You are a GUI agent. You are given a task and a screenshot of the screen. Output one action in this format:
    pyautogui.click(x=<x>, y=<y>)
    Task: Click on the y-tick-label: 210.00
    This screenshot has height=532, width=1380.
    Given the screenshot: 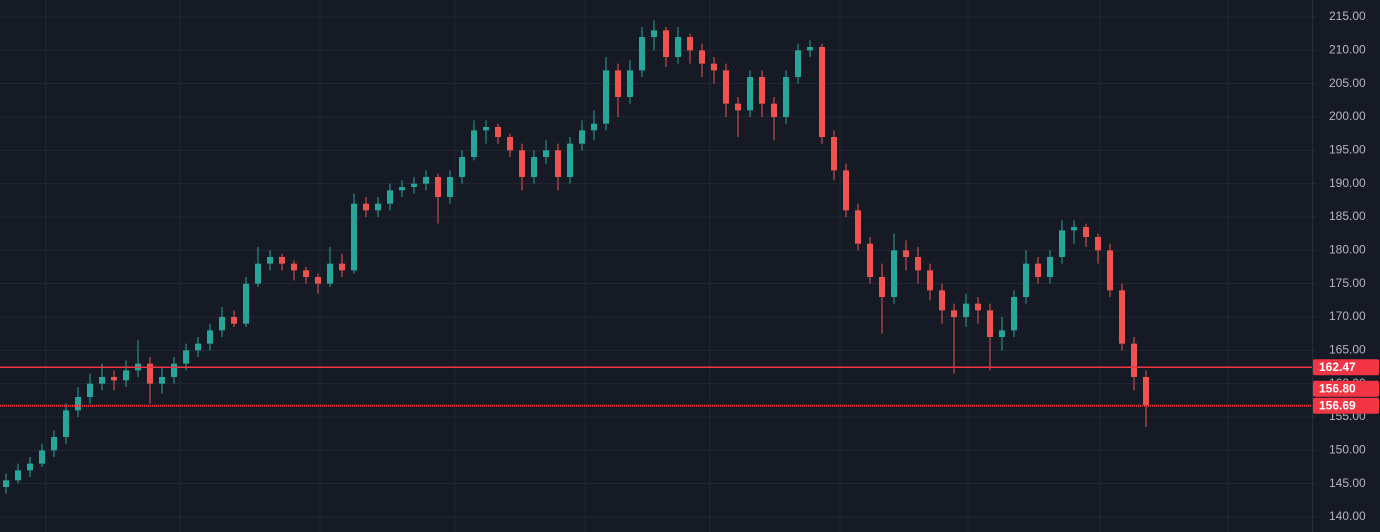 What is the action you would take?
    pyautogui.click(x=1347, y=50)
    